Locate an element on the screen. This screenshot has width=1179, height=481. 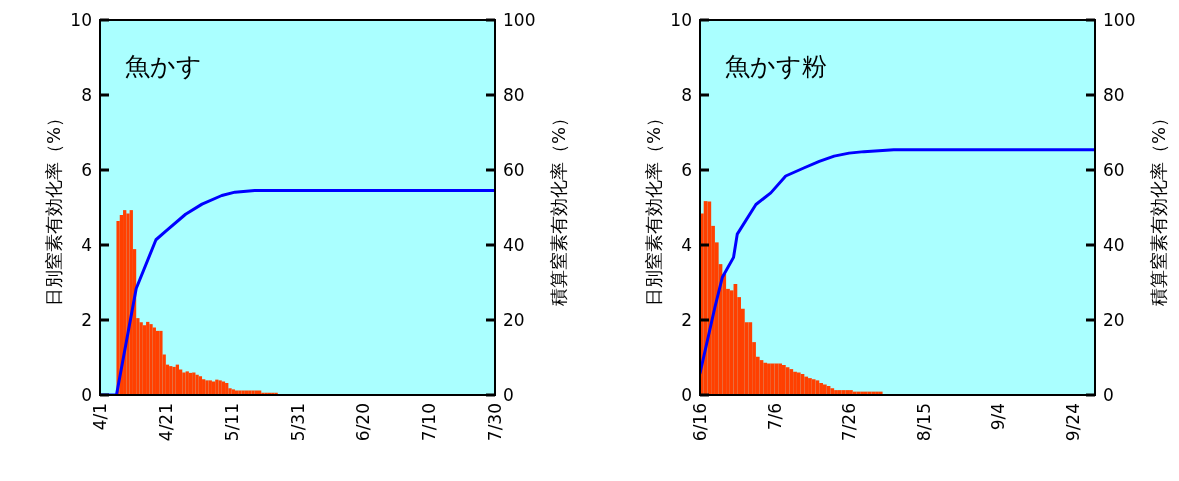
x-tick-label: 6/20 is located at coordinates (363, 422).